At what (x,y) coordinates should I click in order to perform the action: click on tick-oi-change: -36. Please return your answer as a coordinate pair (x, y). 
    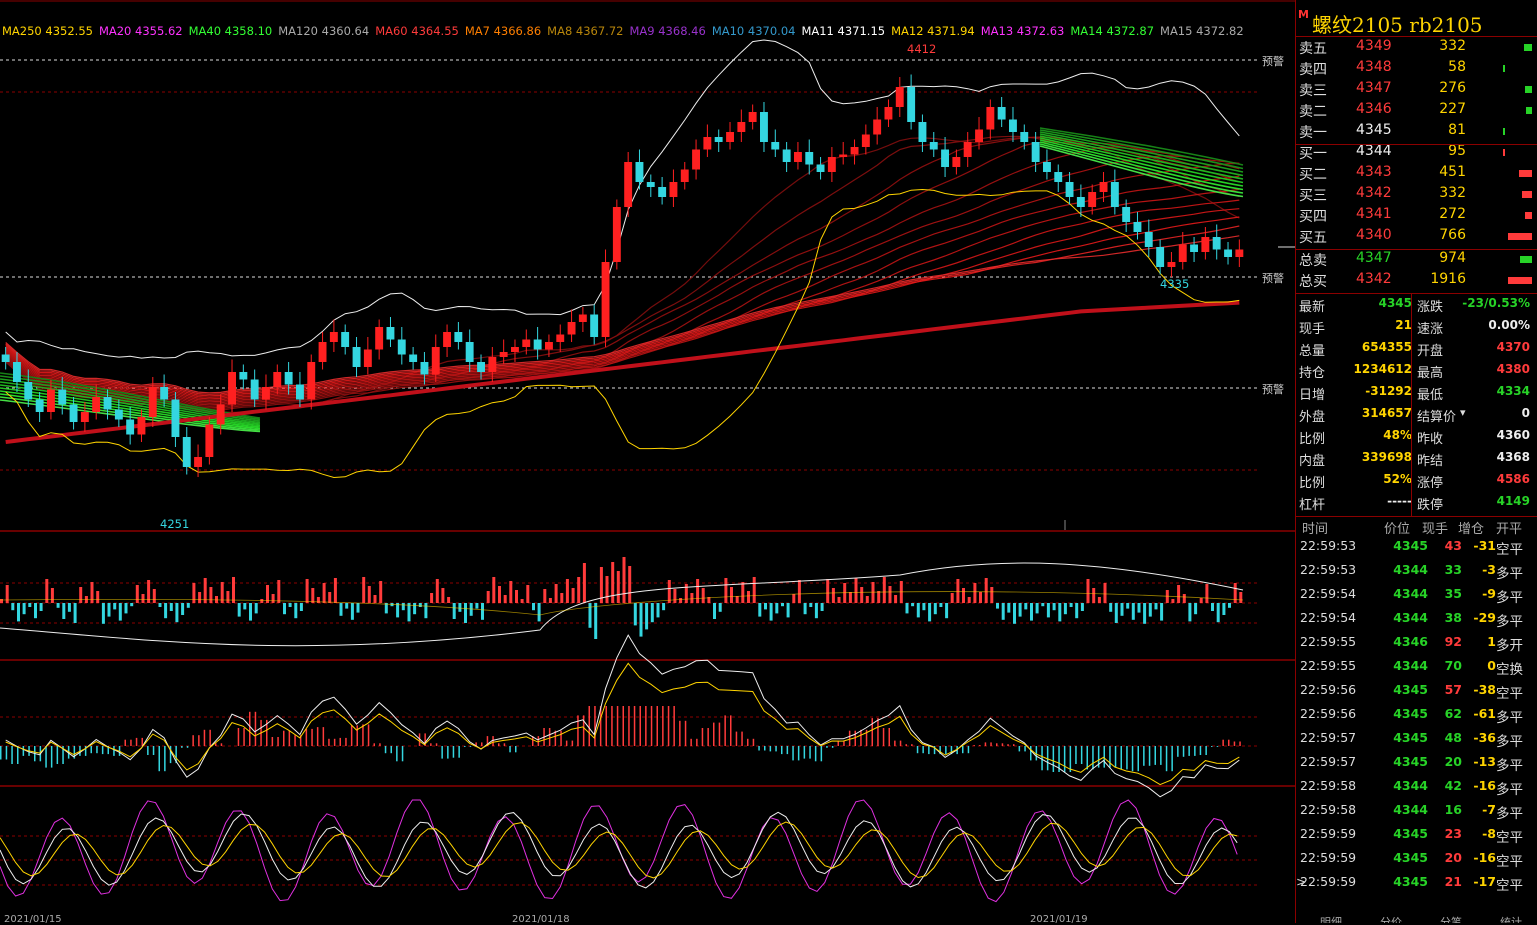
    Looking at the image, I should click on (1484, 737).